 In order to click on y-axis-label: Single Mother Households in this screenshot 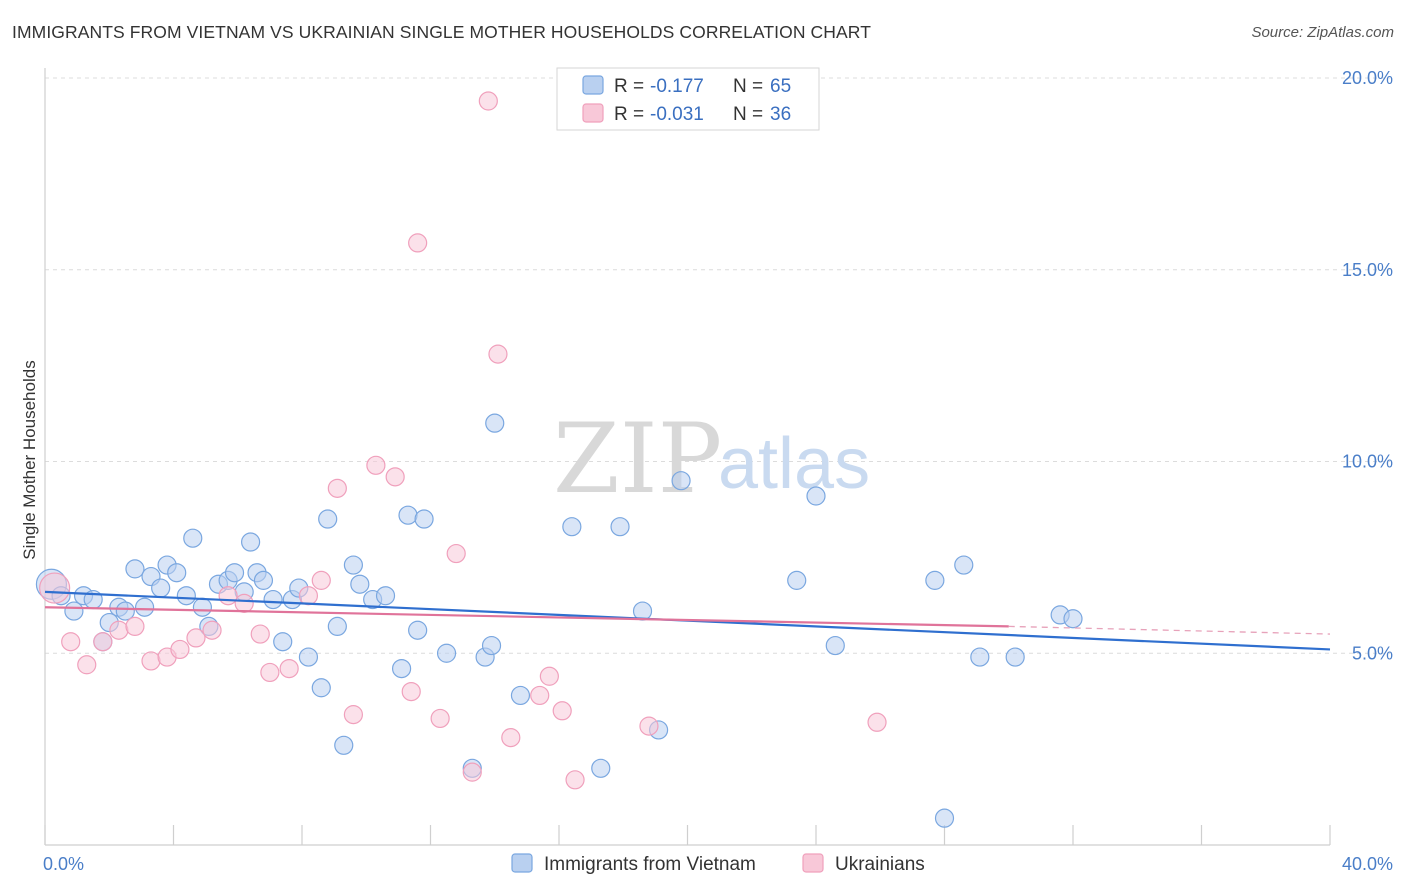, I will do `click(29, 459)`.